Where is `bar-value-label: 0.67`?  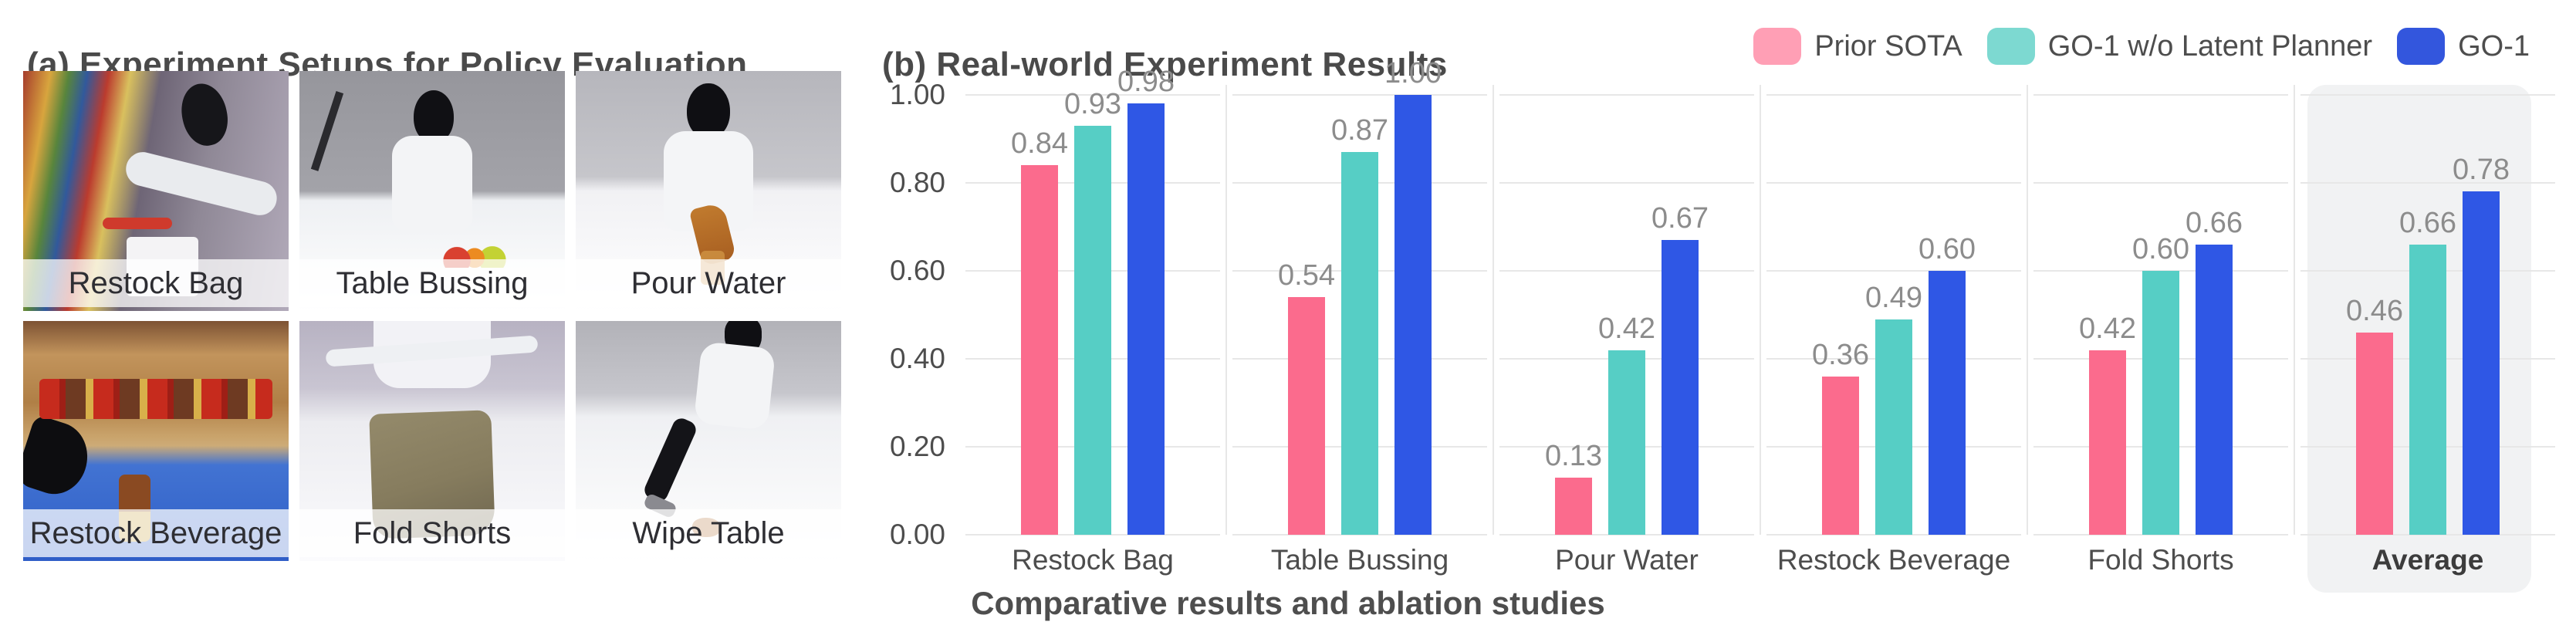 bar-value-label: 0.67 is located at coordinates (1680, 218).